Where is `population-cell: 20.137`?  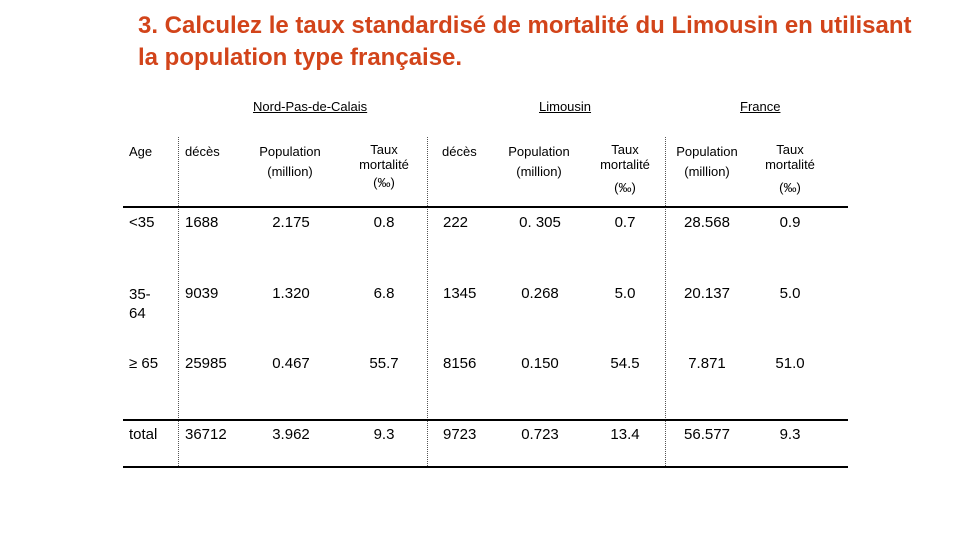
population-cell: 20.137 is located at coordinates (707, 293).